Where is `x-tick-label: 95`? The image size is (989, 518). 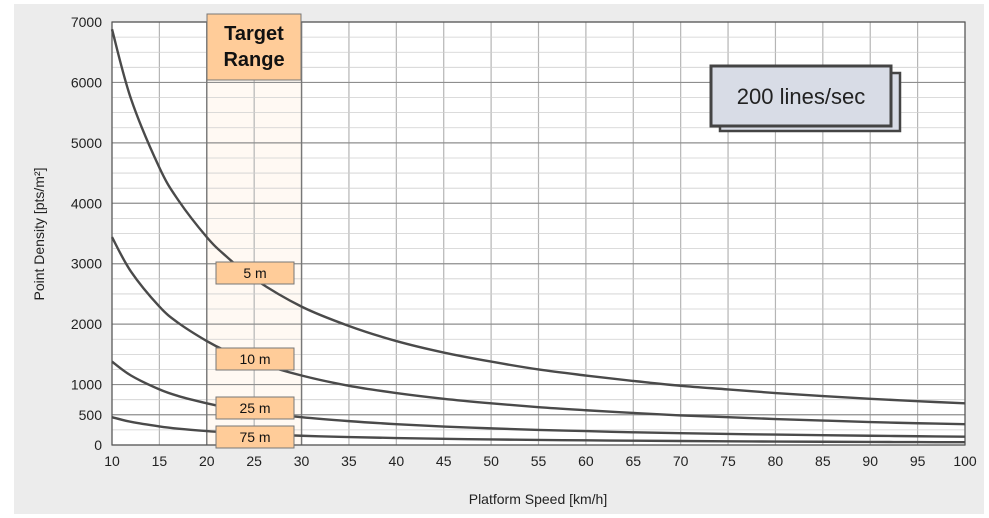 x-tick-label: 95 is located at coordinates (918, 461).